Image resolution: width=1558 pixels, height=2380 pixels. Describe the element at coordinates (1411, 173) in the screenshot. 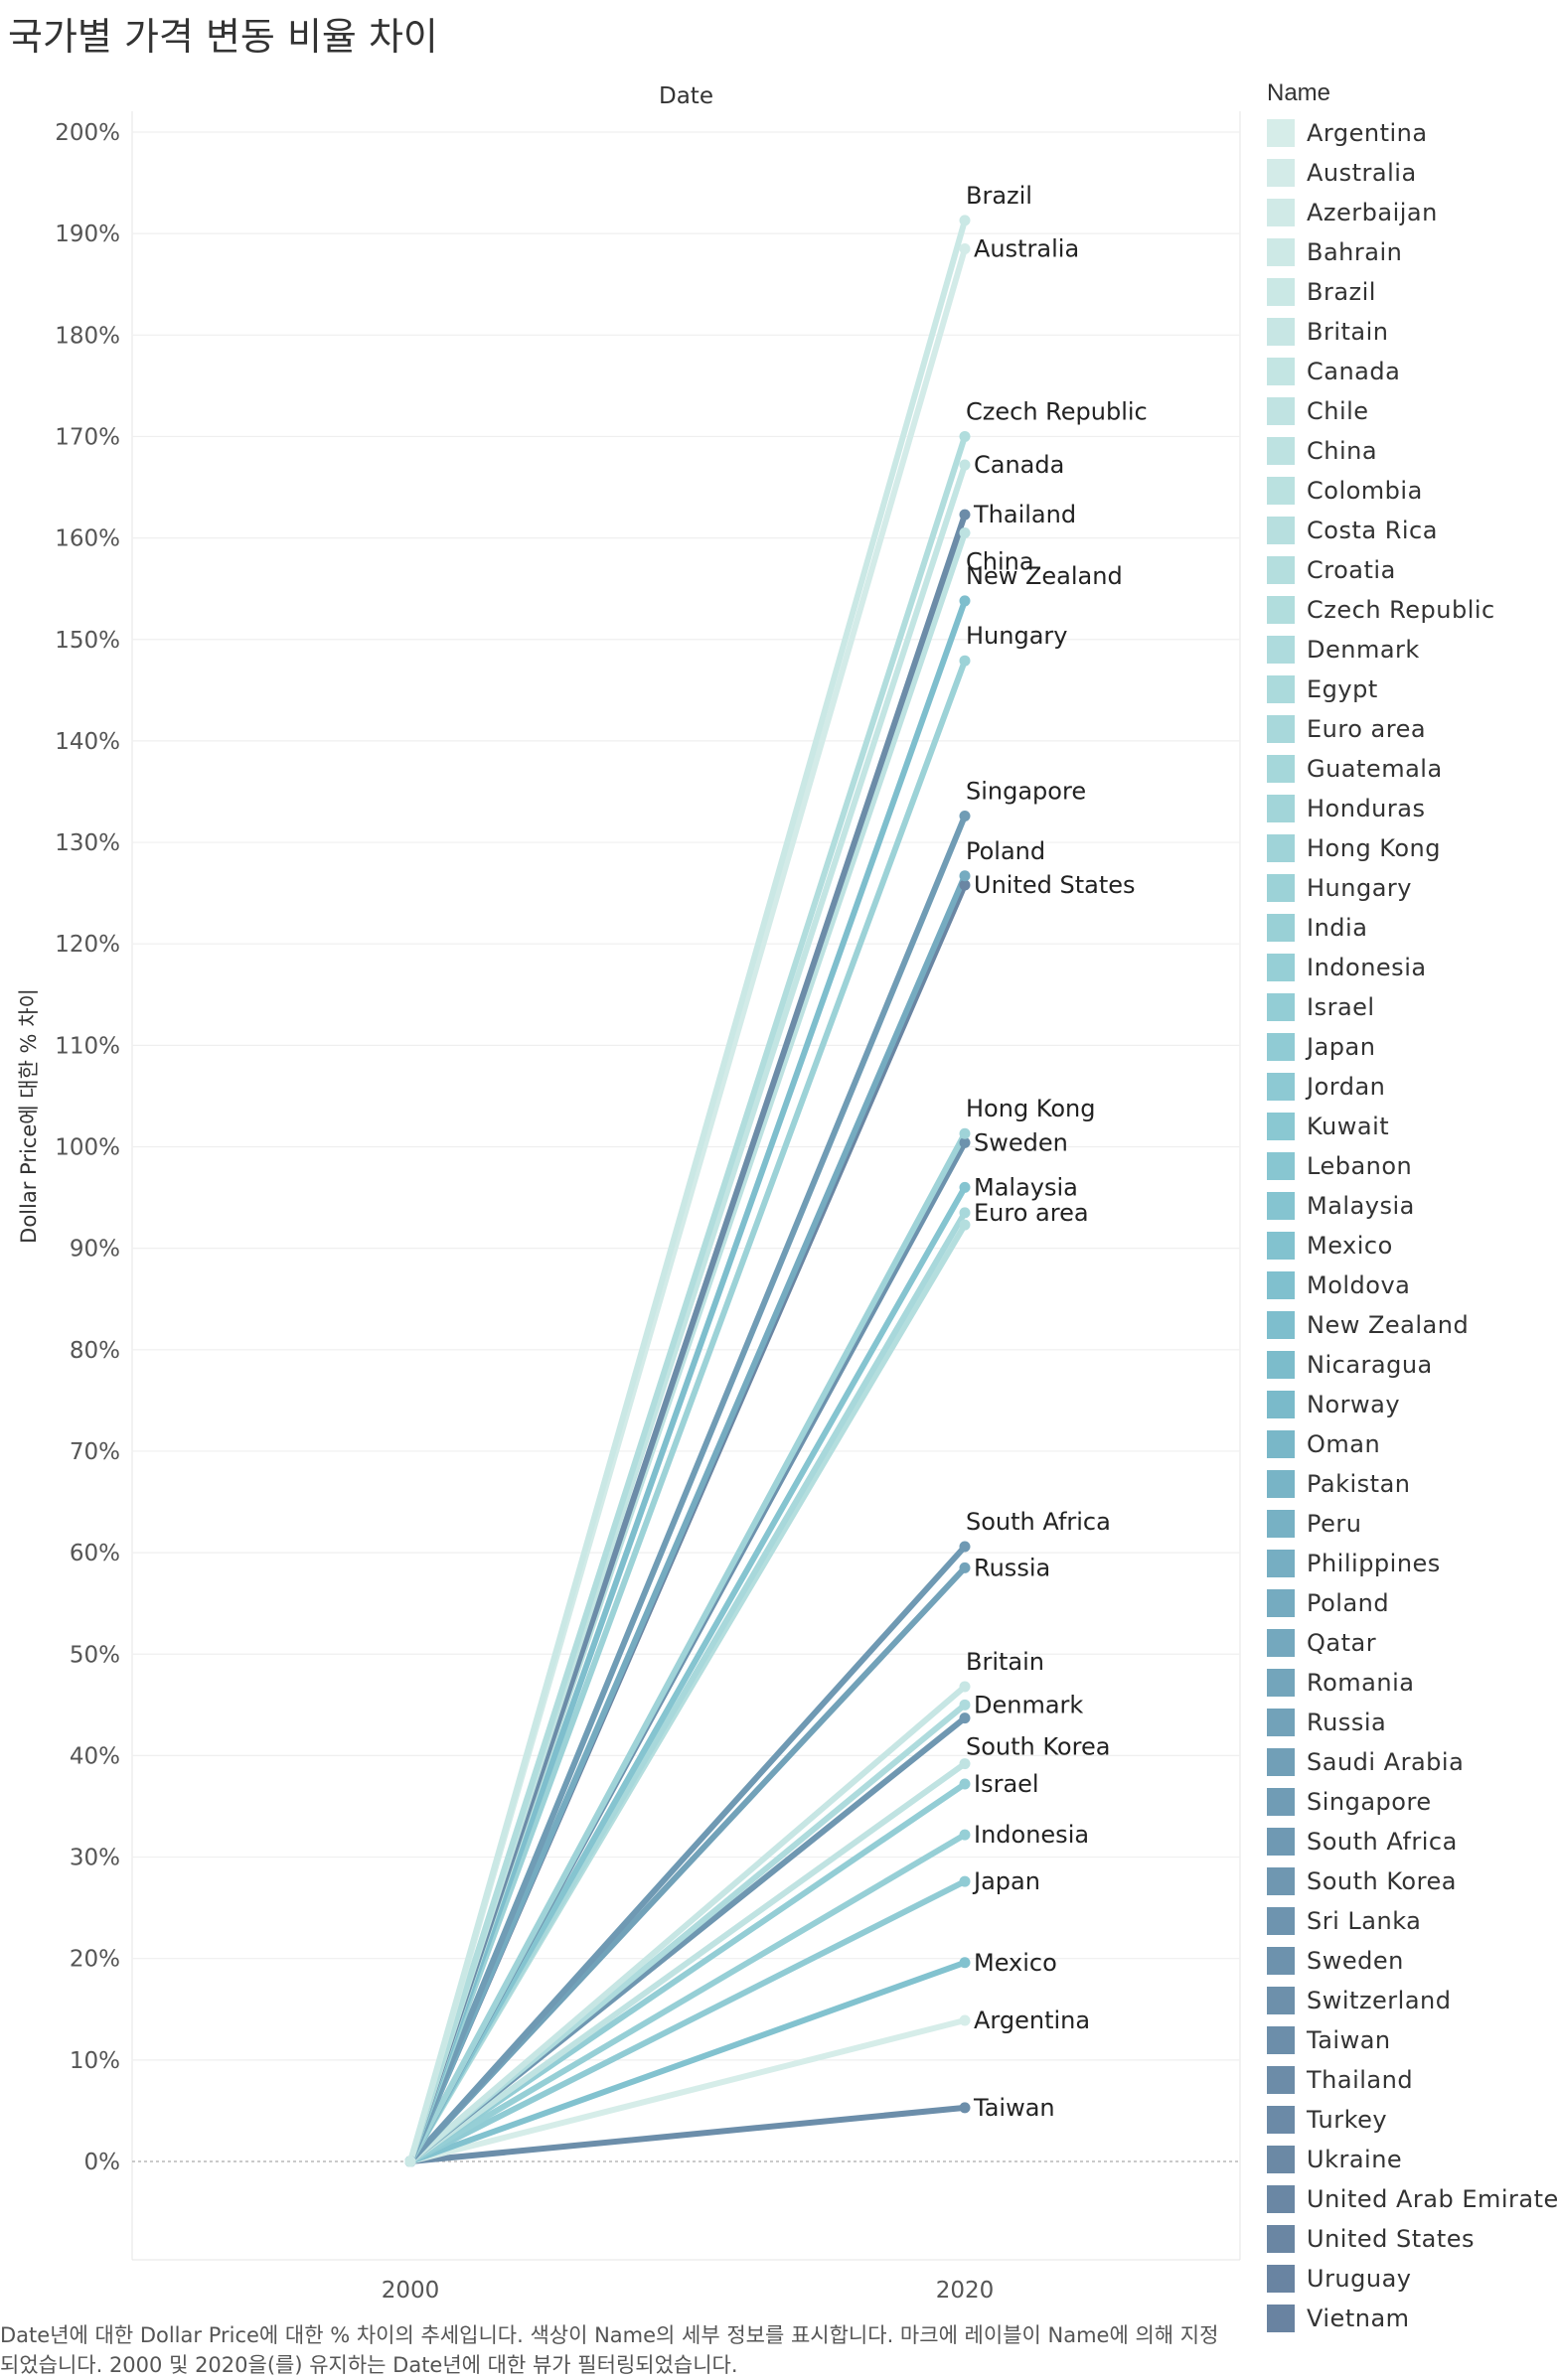

I see `legend-item: Australia` at that location.